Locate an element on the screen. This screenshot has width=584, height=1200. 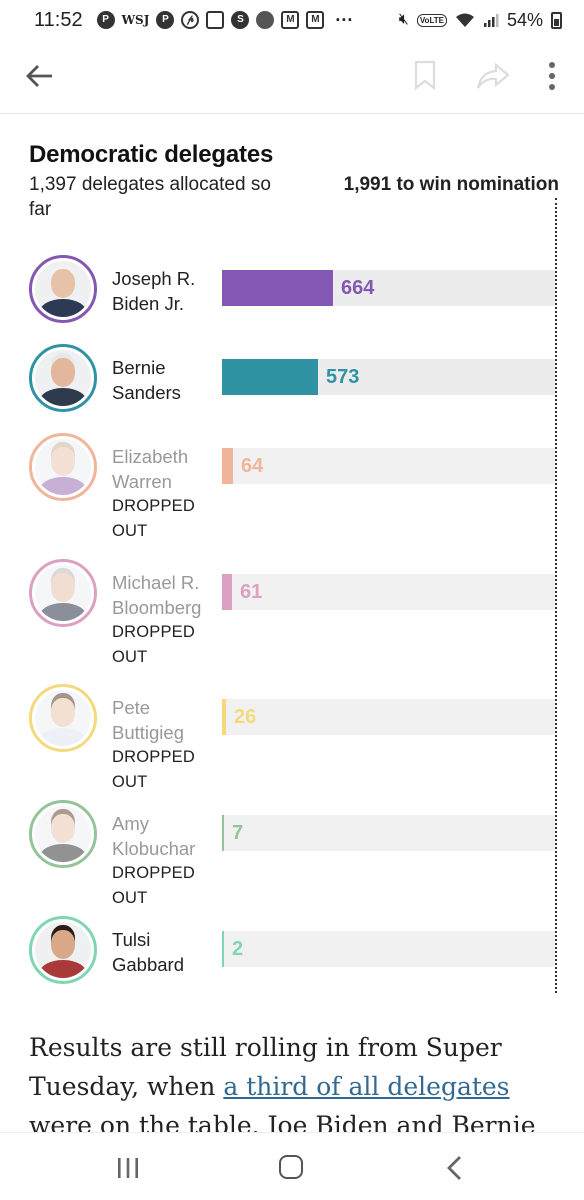
candidate-name: Joseph R. is located at coordinates (154, 278).